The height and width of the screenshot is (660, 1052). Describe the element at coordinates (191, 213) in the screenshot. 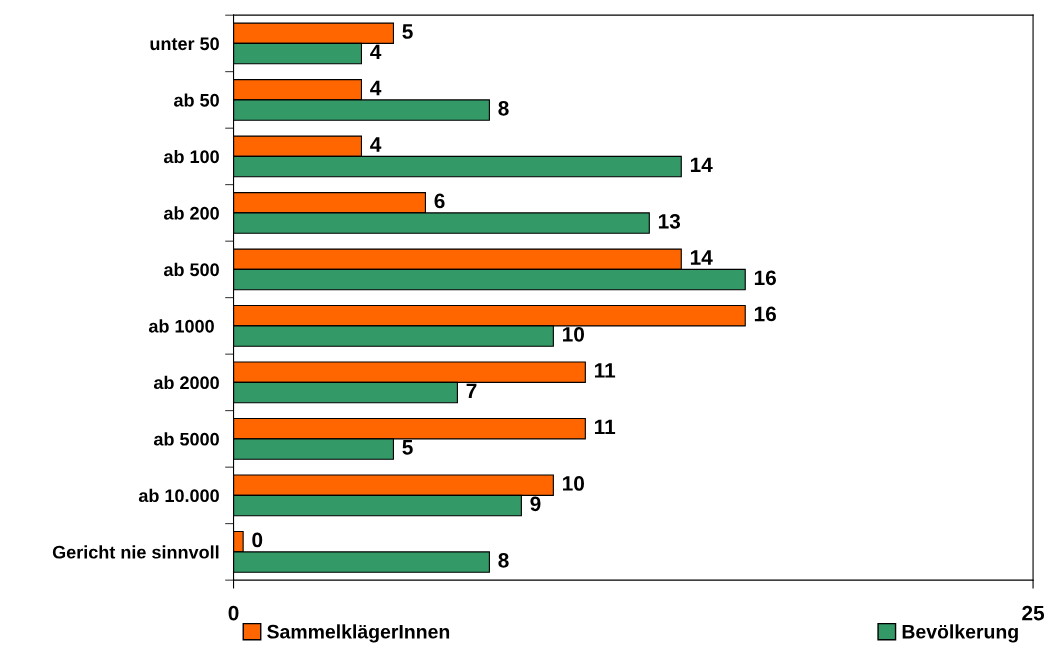

I see `y-tick-label: ab 200` at that location.